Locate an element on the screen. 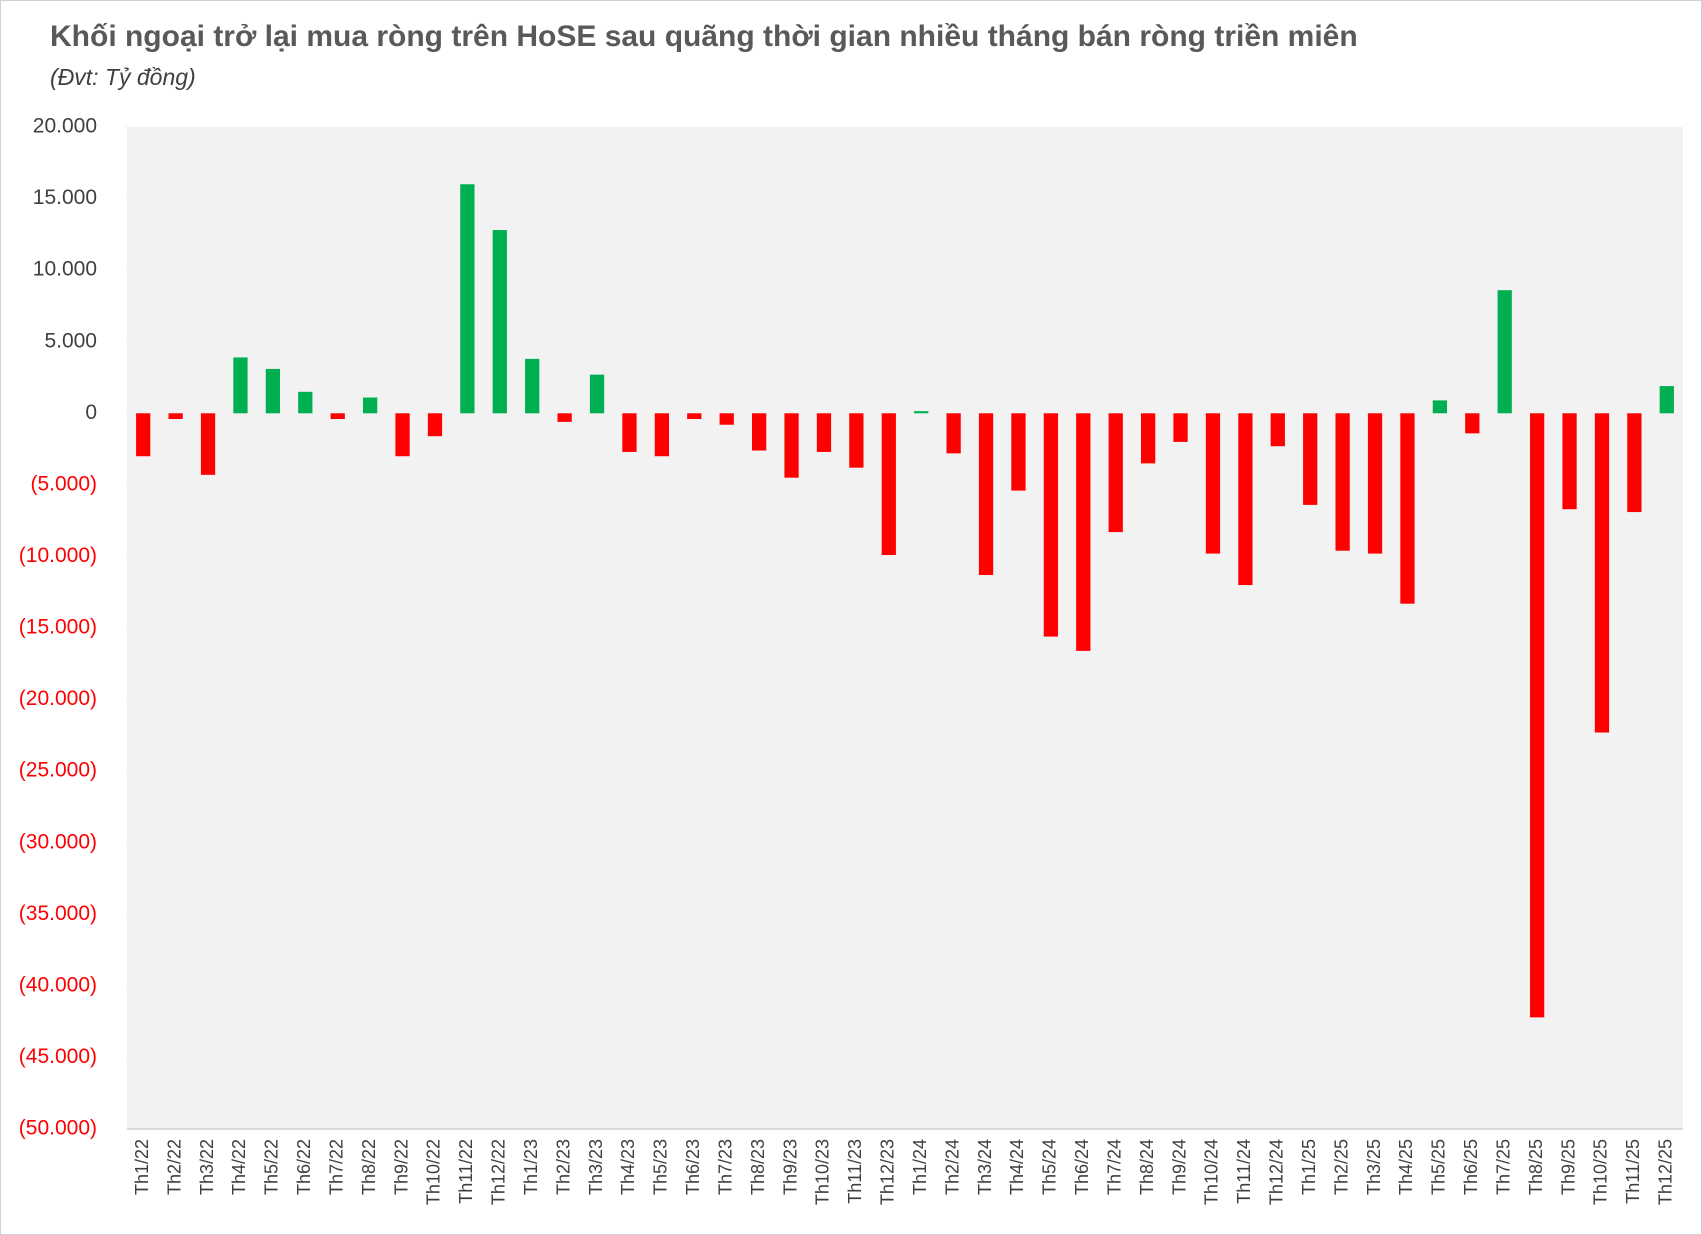 Image resolution: width=1702 pixels, height=1235 pixels. x-tick-label: Th7/25 is located at coordinates (1503, 1167).